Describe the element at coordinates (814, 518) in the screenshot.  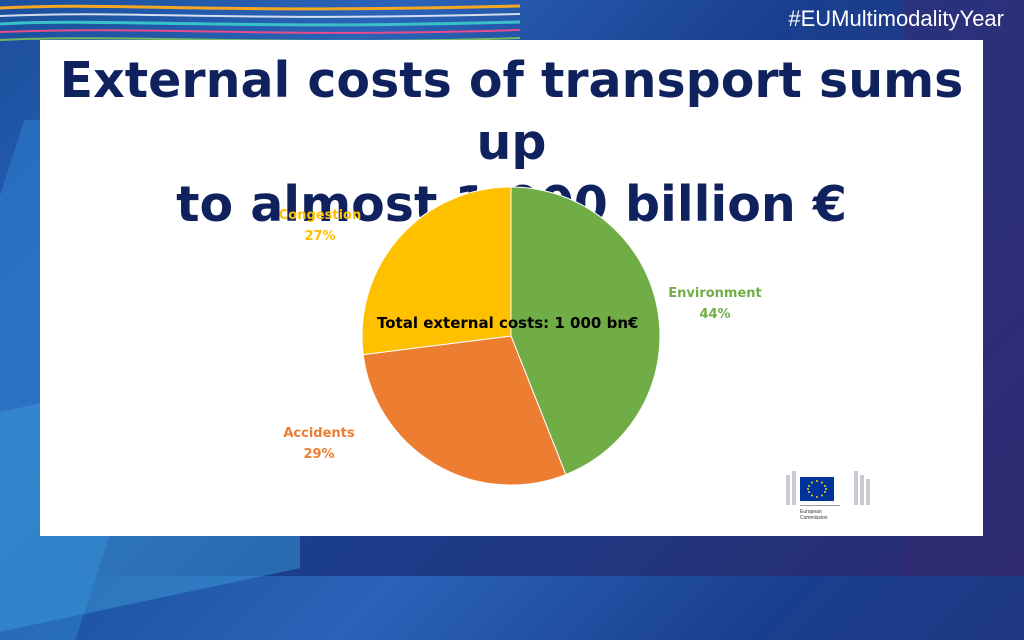
I see `logo-text-line-2: Commission` at that location.